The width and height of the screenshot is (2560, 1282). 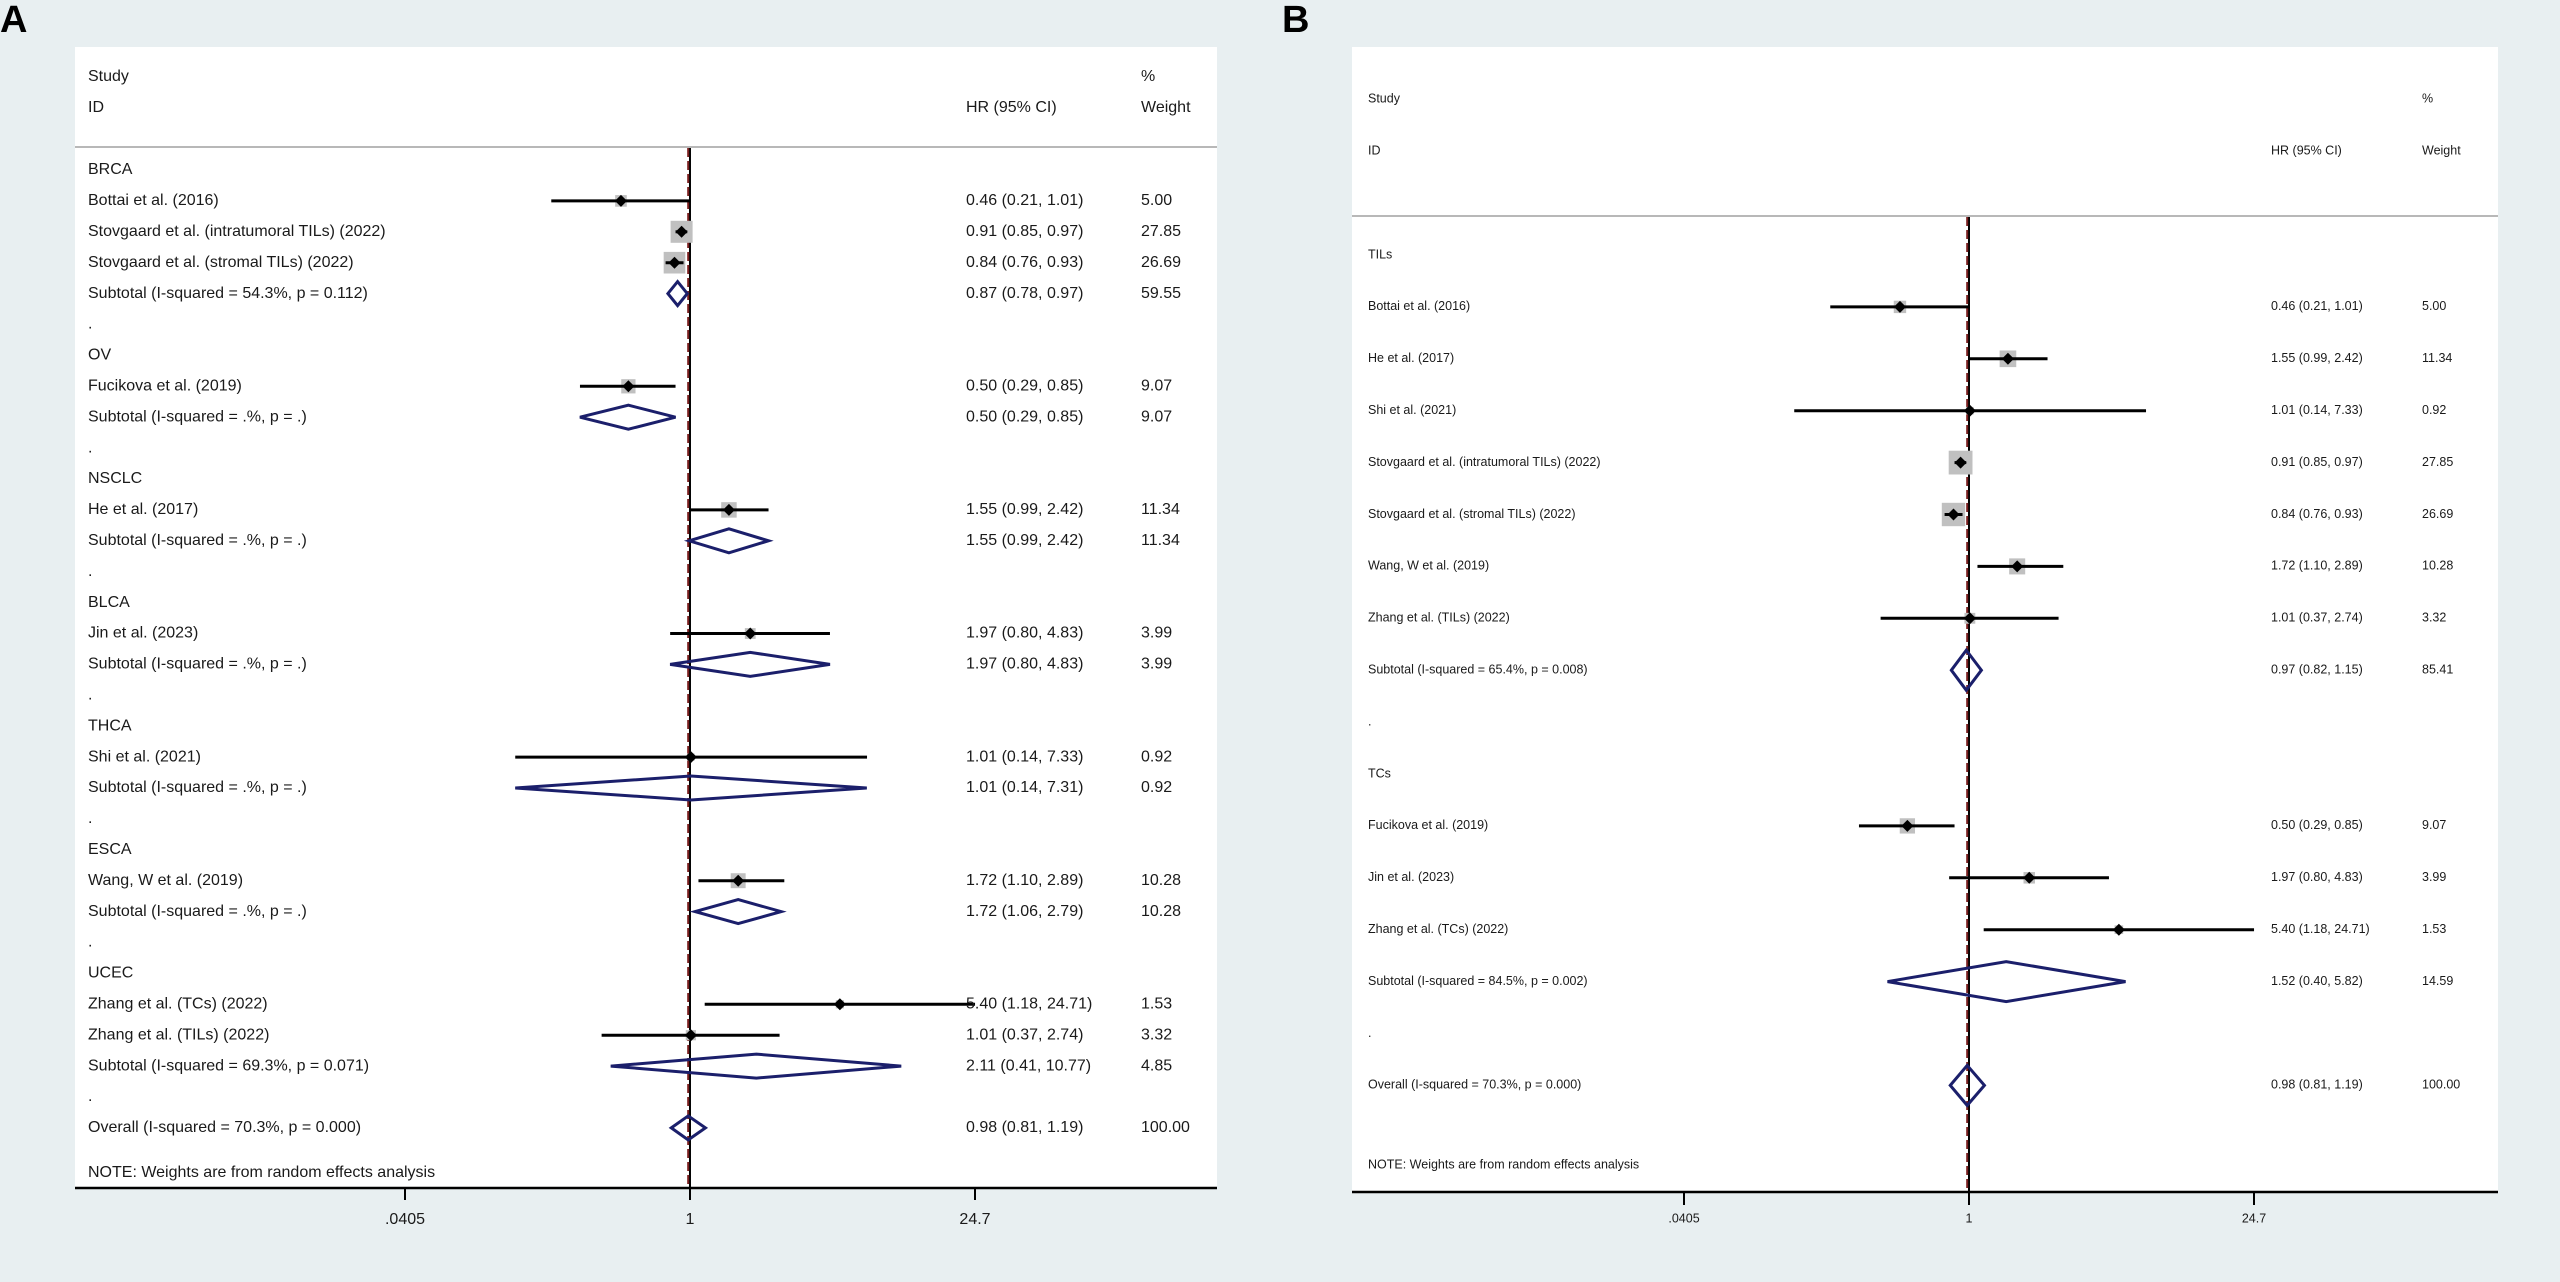 I want to click on weight-value: 0.92, so click(x=1156, y=756).